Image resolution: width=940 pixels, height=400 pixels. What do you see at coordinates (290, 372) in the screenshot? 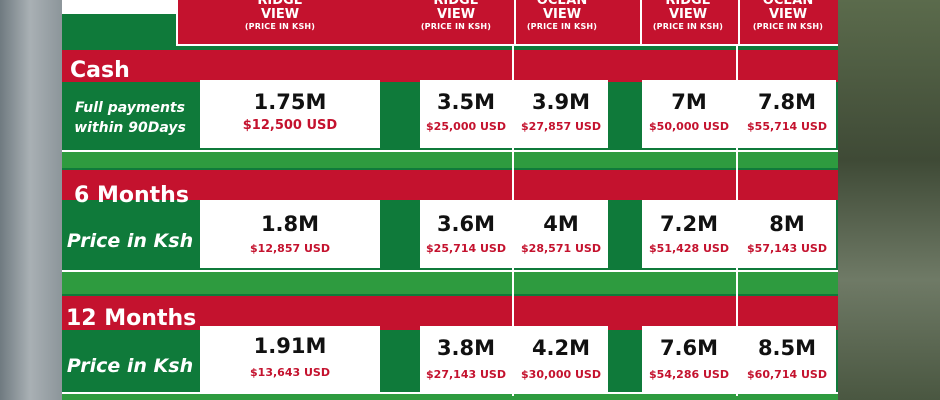
I see `price-usd: $13,643 USD` at bounding box center [290, 372].